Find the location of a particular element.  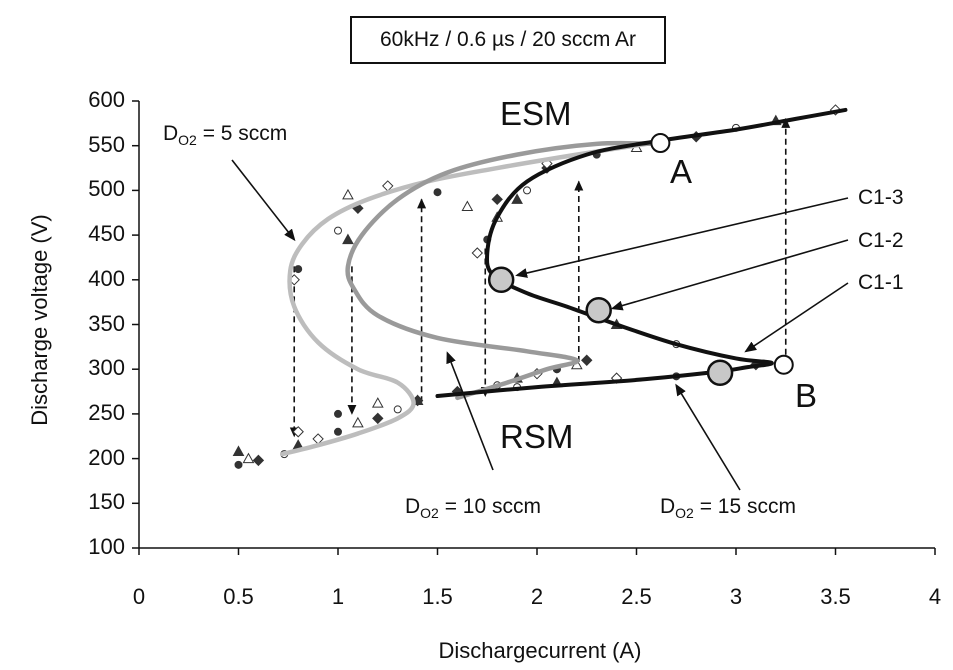

c1-2-label: C1-2 is located at coordinates (881, 240).